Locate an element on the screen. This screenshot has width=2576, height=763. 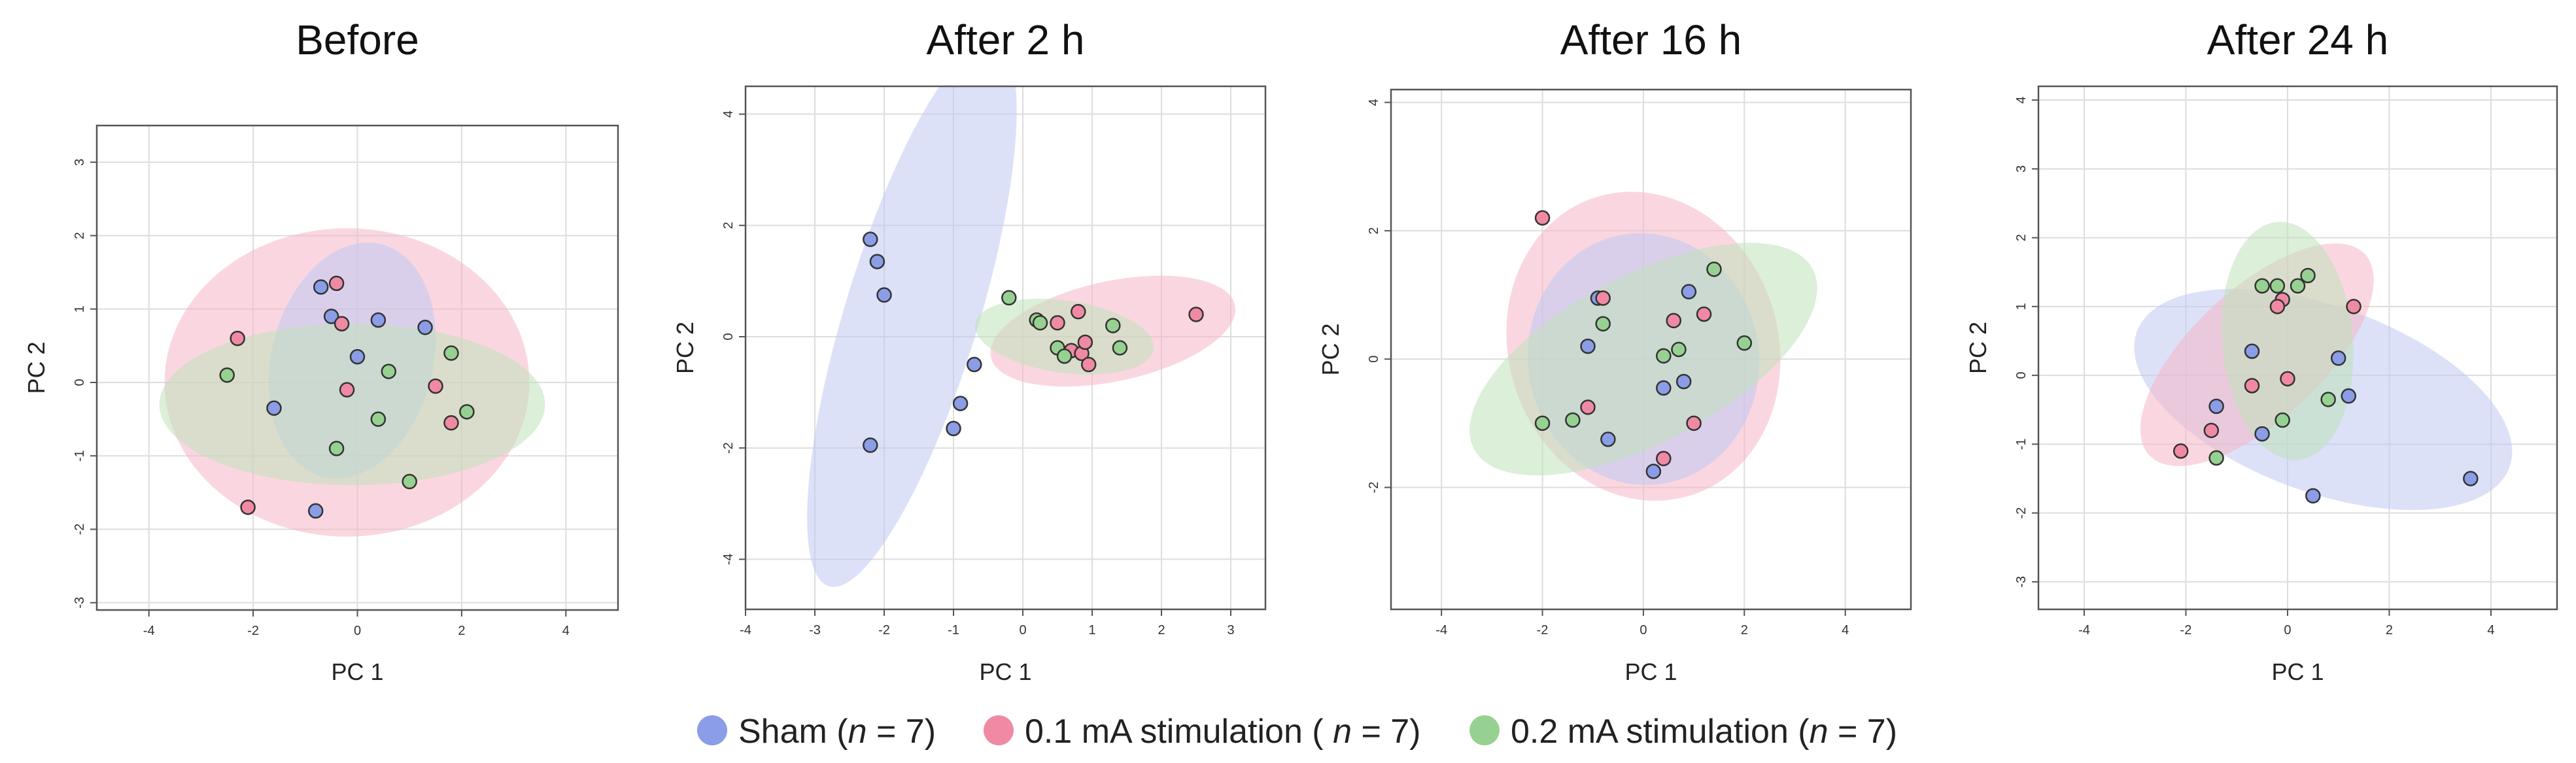
y-tick-label: 4 is located at coordinates (2021, 99).